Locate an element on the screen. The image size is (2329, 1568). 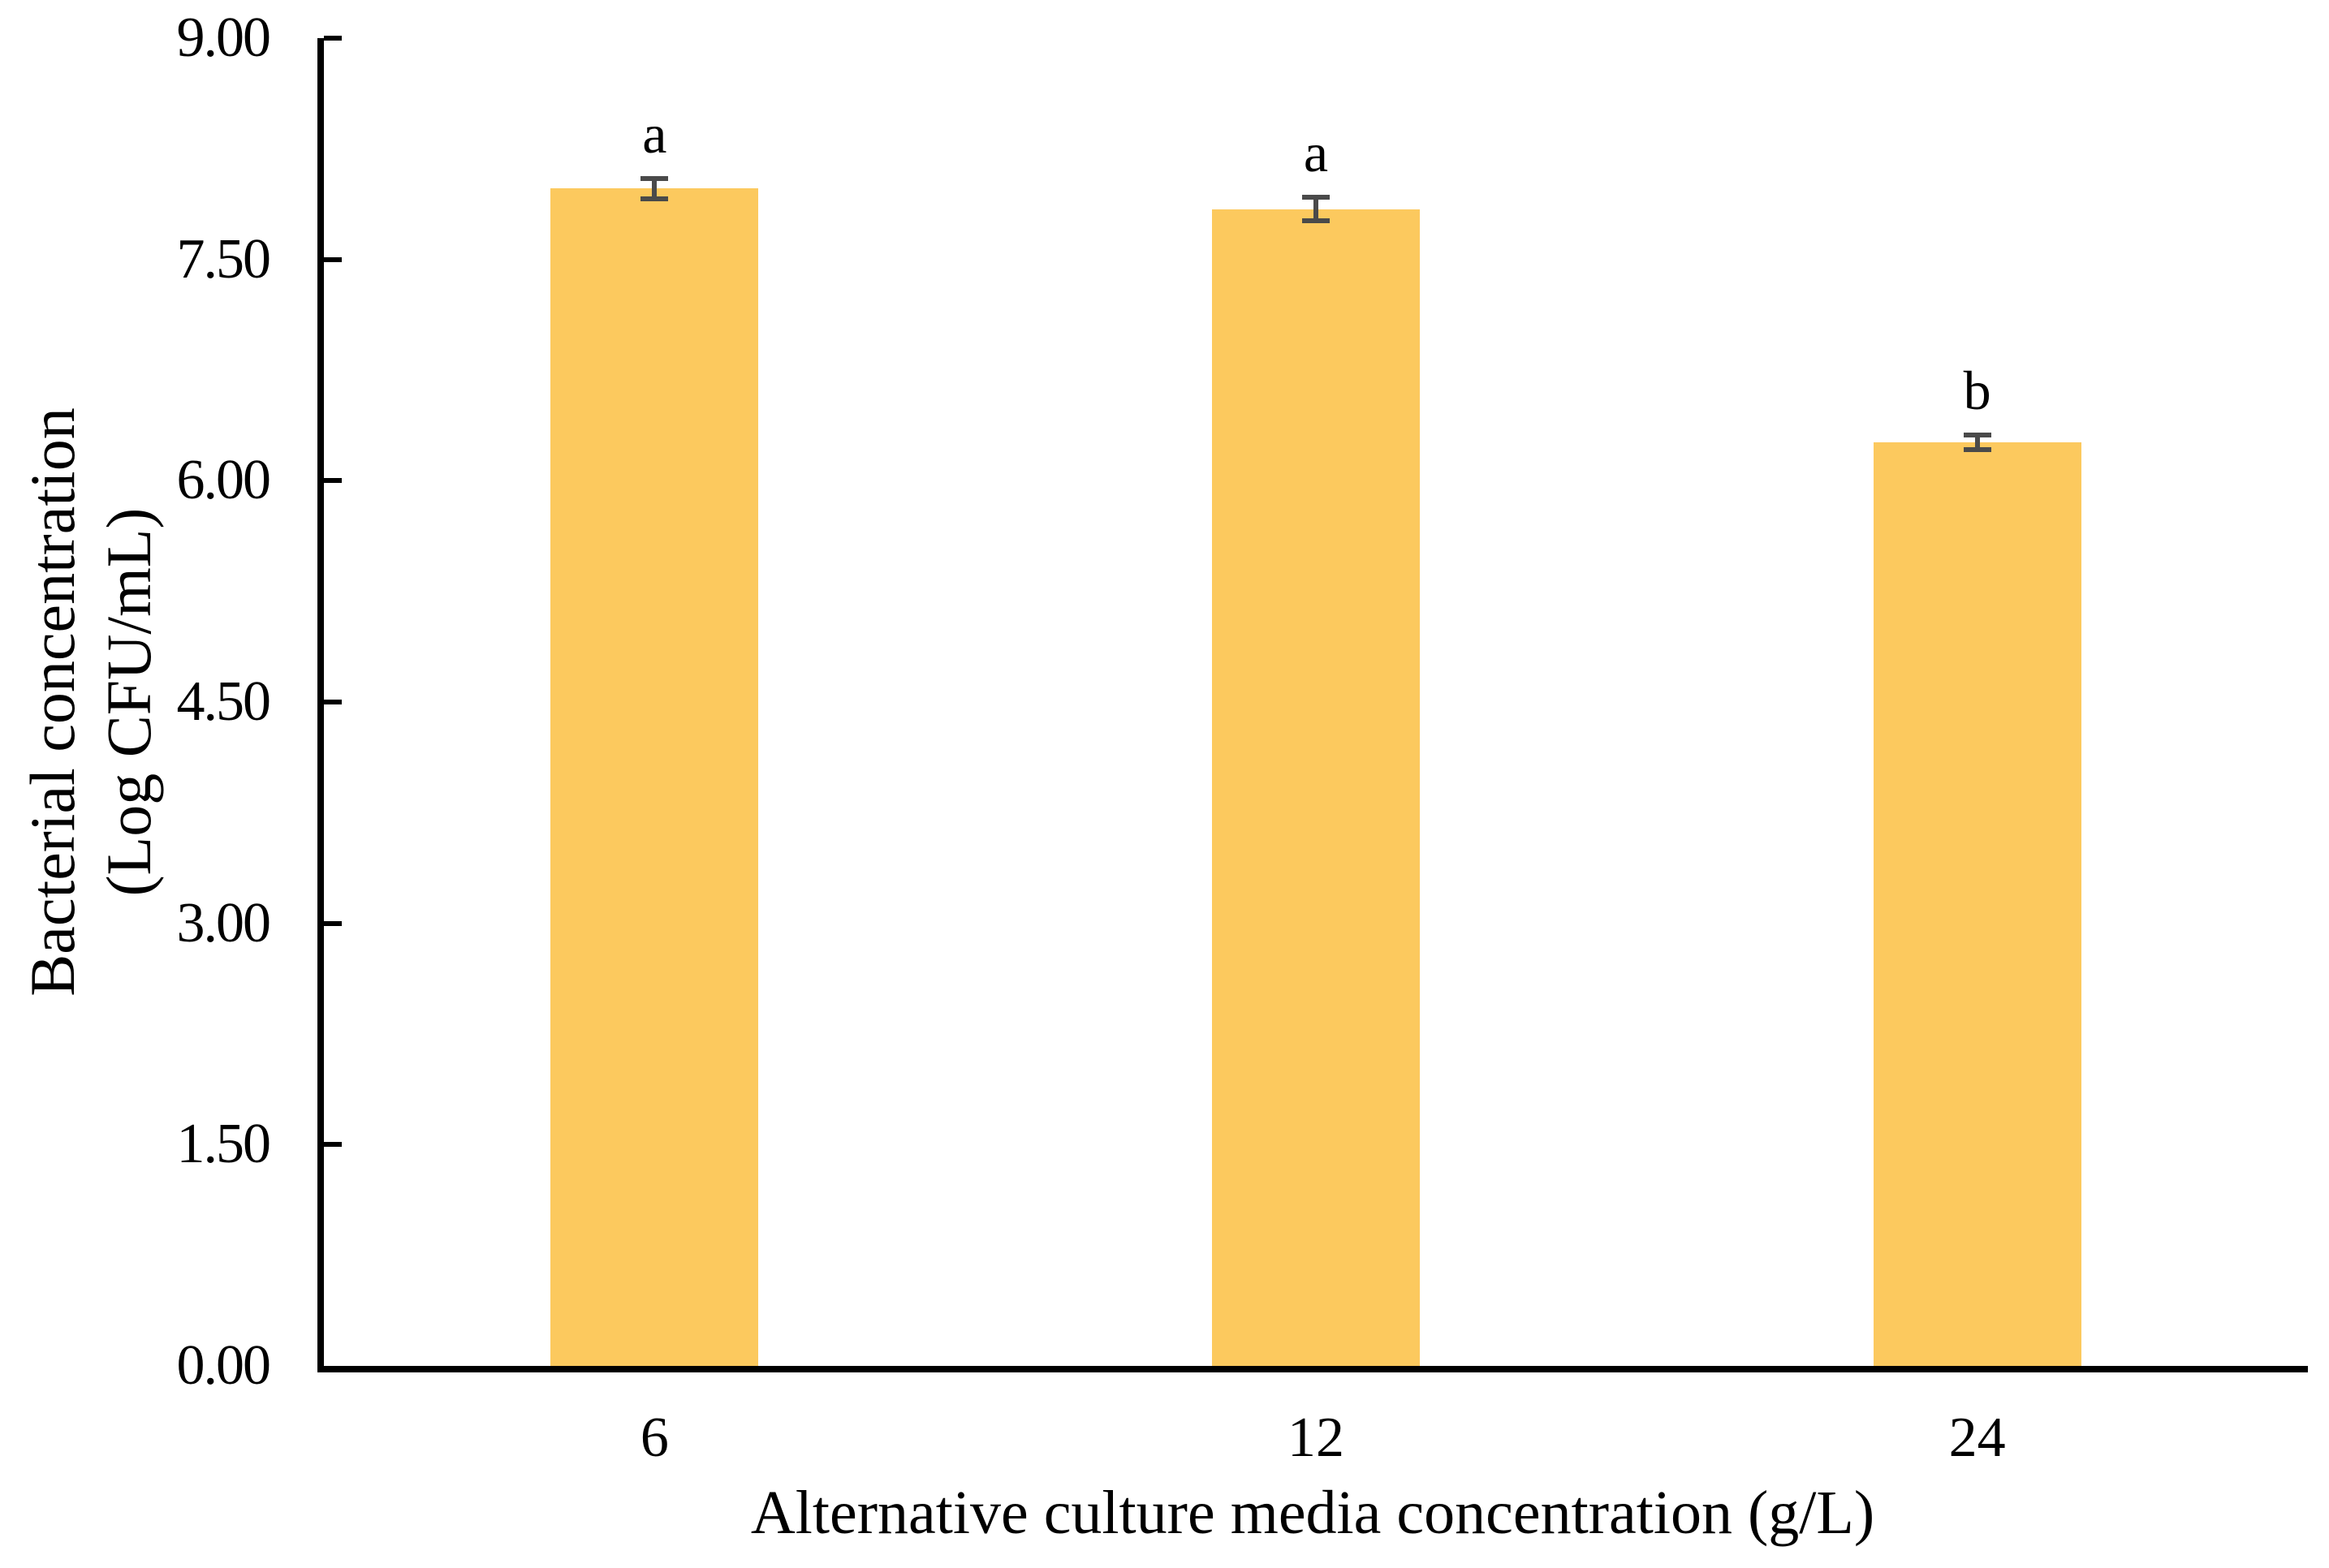
y-tick-label: 1.50 is located at coordinates (224, 1144).